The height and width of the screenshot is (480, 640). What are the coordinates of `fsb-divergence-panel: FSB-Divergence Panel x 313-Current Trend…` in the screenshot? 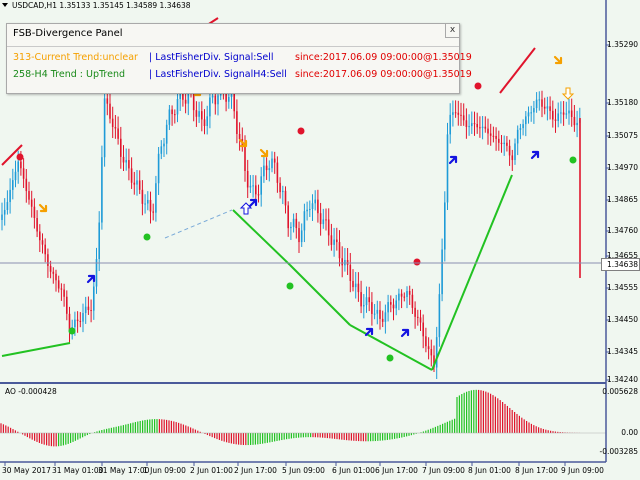 It's located at (239, 58).